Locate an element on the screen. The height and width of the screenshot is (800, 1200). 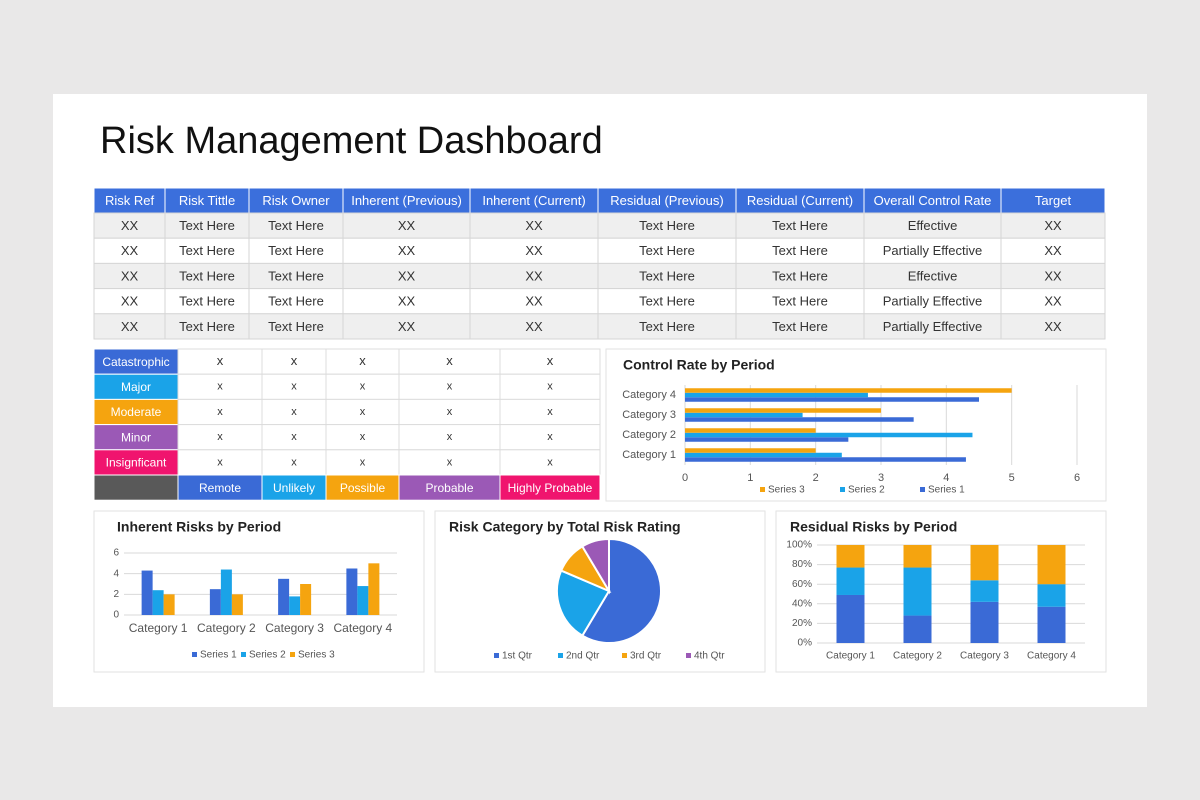
legend-label: Series 3 is located at coordinates (786, 490).